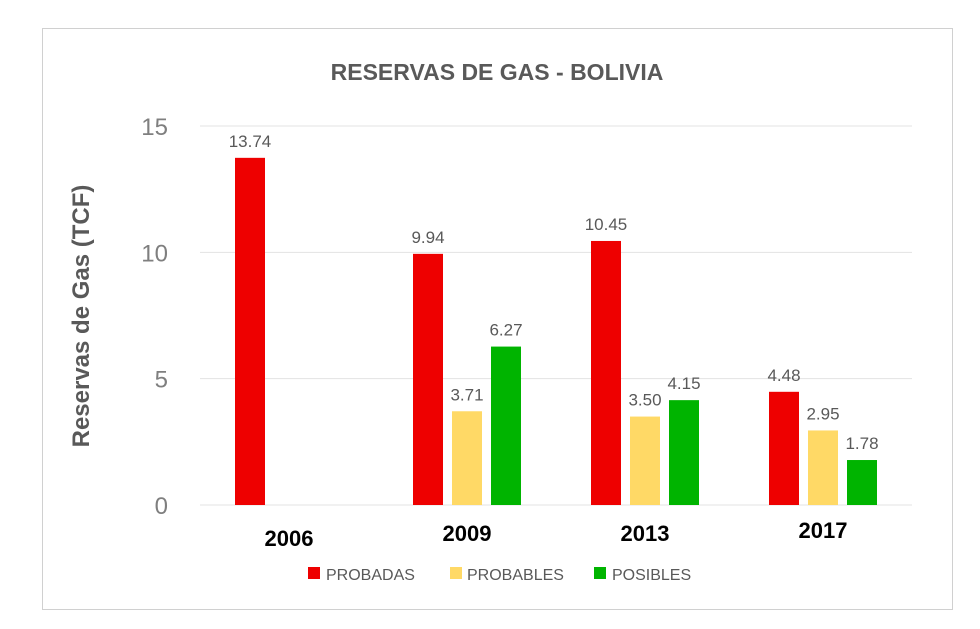 This screenshot has height=629, width=980. What do you see at coordinates (250, 141) in the screenshot?
I see `data-label: 13.74` at bounding box center [250, 141].